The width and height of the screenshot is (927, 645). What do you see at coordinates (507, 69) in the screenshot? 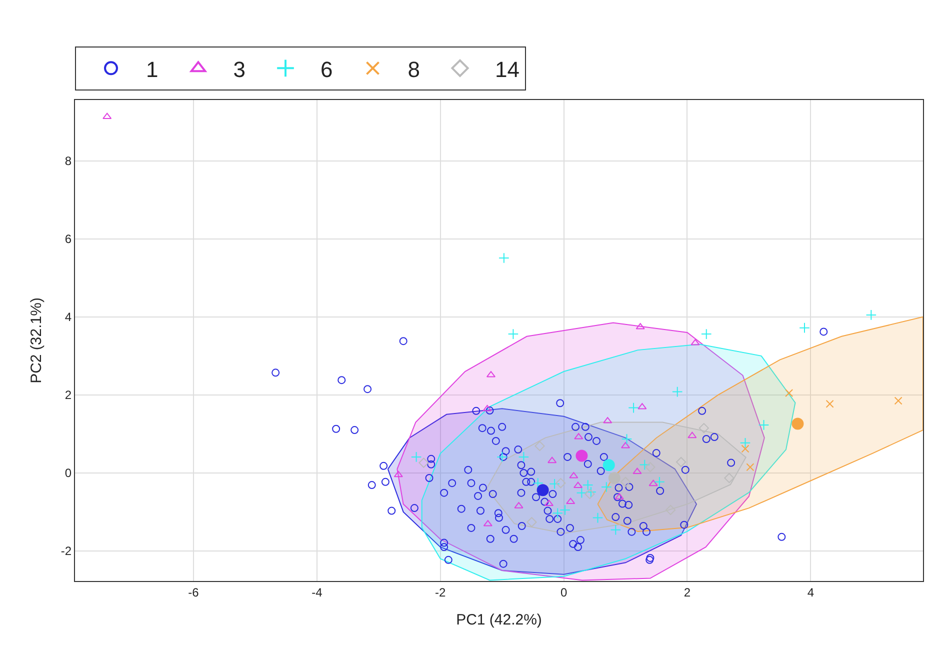
I see `legend-label: 14` at bounding box center [507, 69].